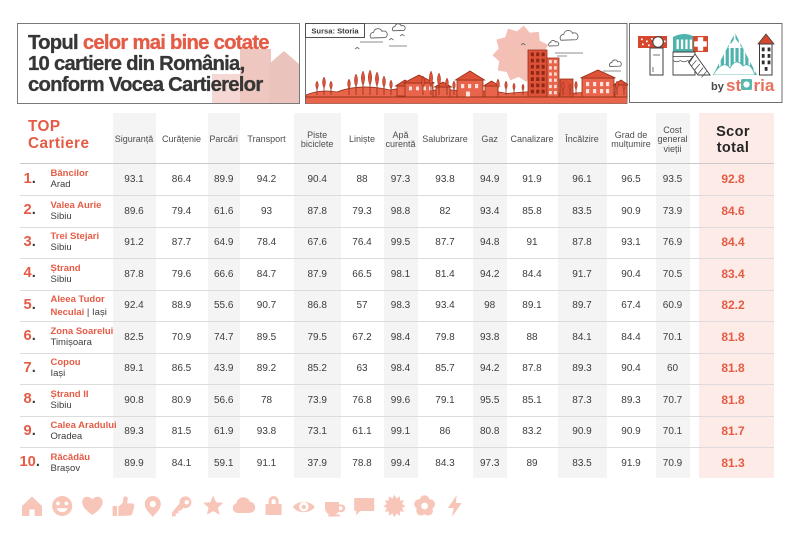 Image resolution: width=800 pixels, height=534 pixels. I want to click on svg-text: by, so click(718, 87).